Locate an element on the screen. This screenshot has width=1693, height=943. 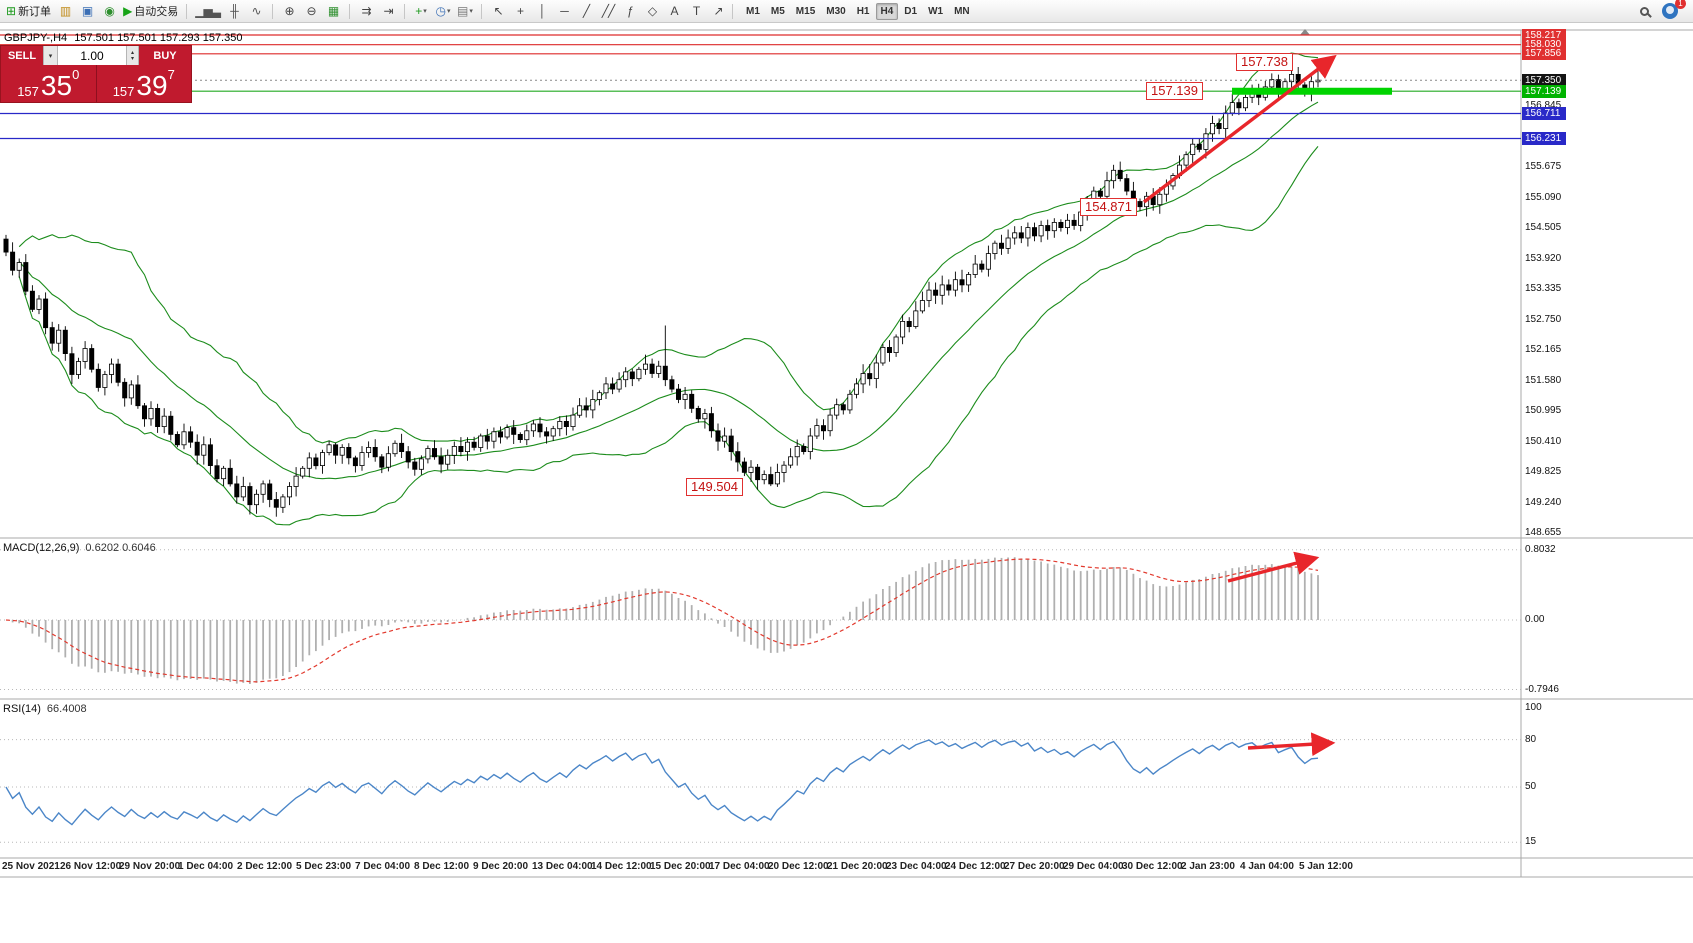
channel-icon: ╱╱ is located at coordinates (608, 11).